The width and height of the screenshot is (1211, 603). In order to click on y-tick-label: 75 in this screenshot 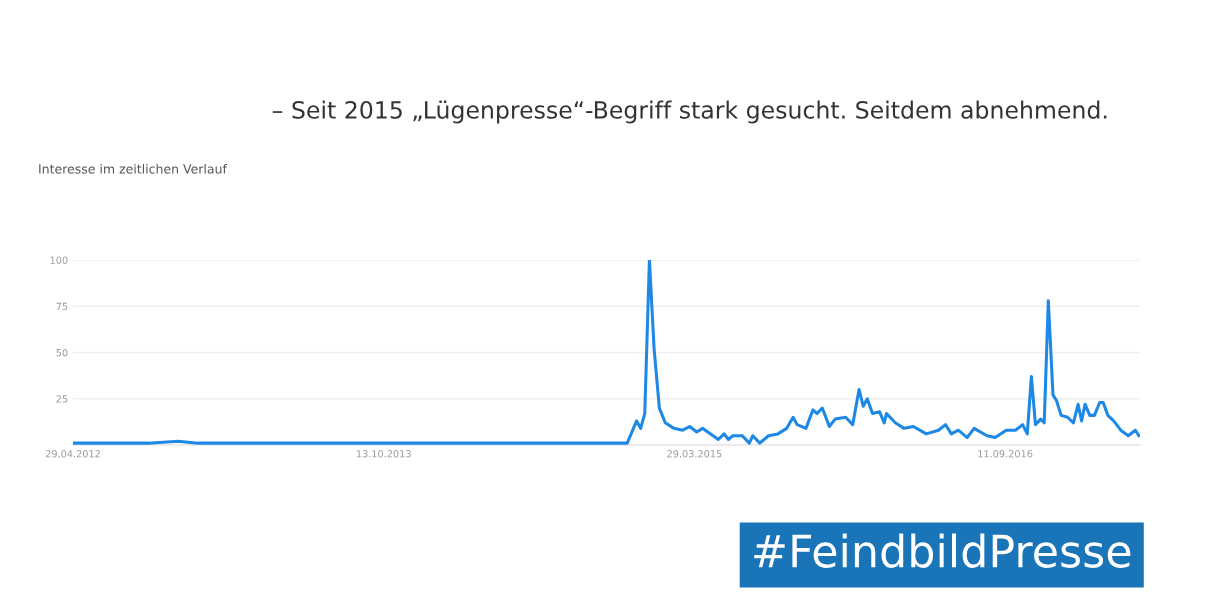, I will do `click(62, 306)`.